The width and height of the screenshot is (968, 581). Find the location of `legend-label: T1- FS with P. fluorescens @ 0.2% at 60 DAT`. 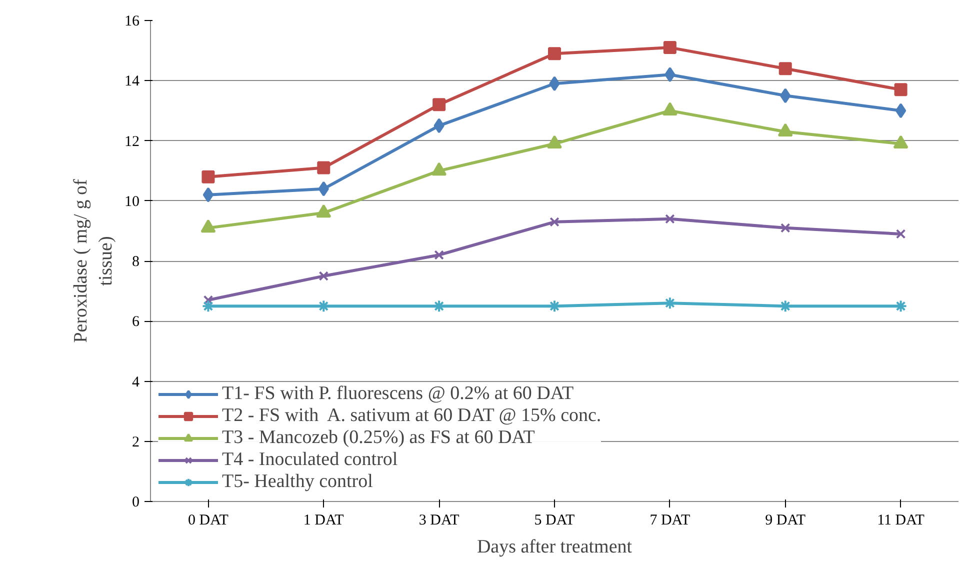

legend-label: T1- FS with P. fluorescens @ 0.2% at 60 DAT is located at coordinates (398, 394).